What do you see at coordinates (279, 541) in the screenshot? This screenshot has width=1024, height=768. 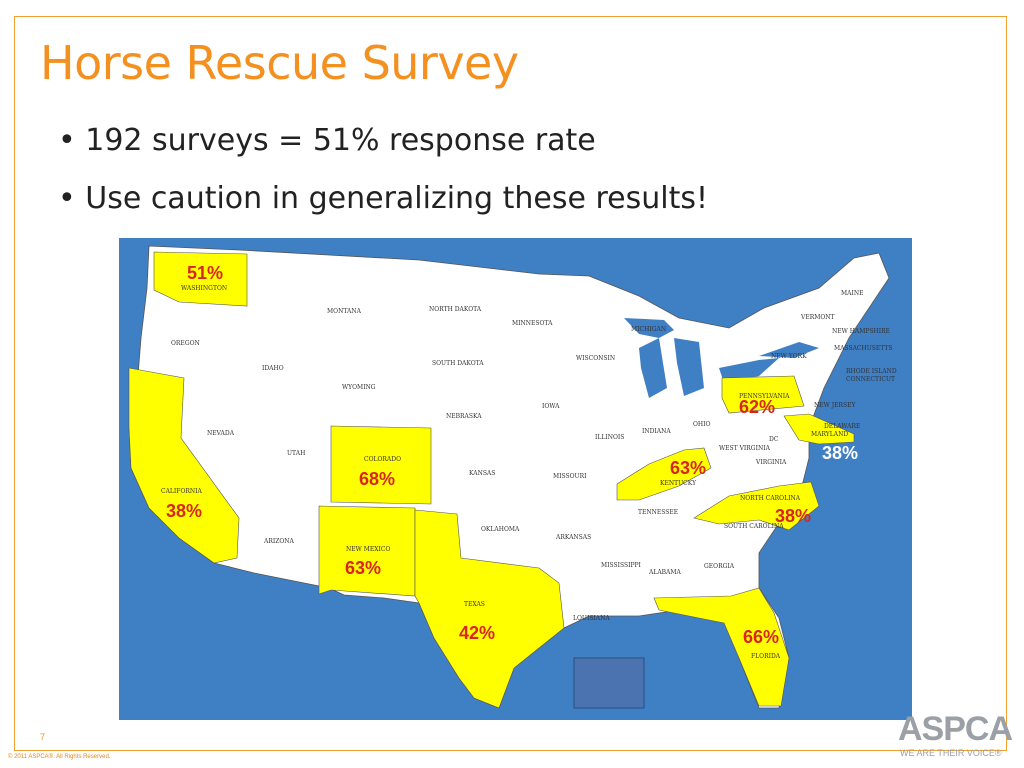 I see `state-label-arizona: ARIZONA` at bounding box center [279, 541].